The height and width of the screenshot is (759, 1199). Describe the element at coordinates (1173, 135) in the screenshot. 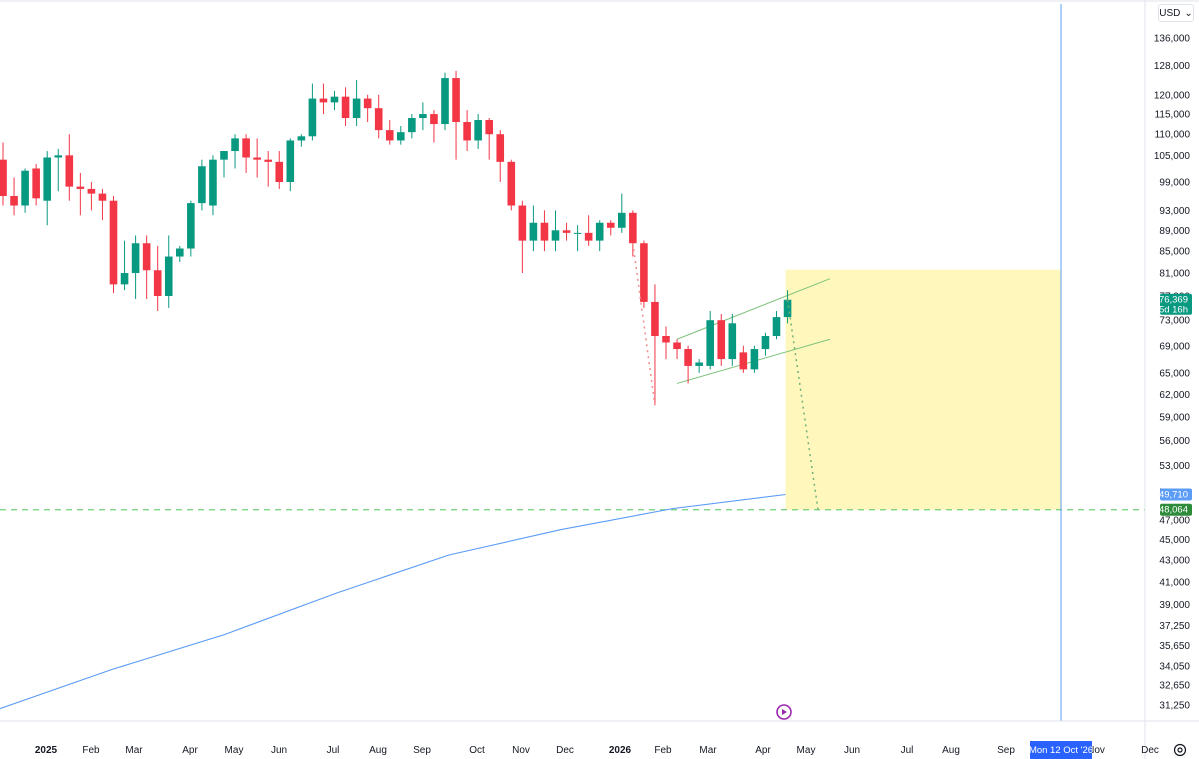

I see `price-tick-label: 110,000` at that location.